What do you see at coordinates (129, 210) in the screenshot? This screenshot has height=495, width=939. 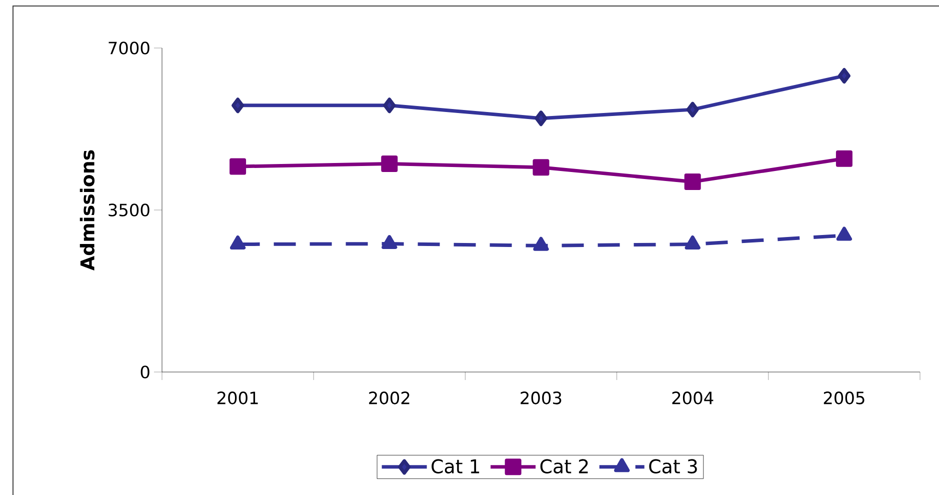 I see `y-tick-label: 3500` at bounding box center [129, 210].